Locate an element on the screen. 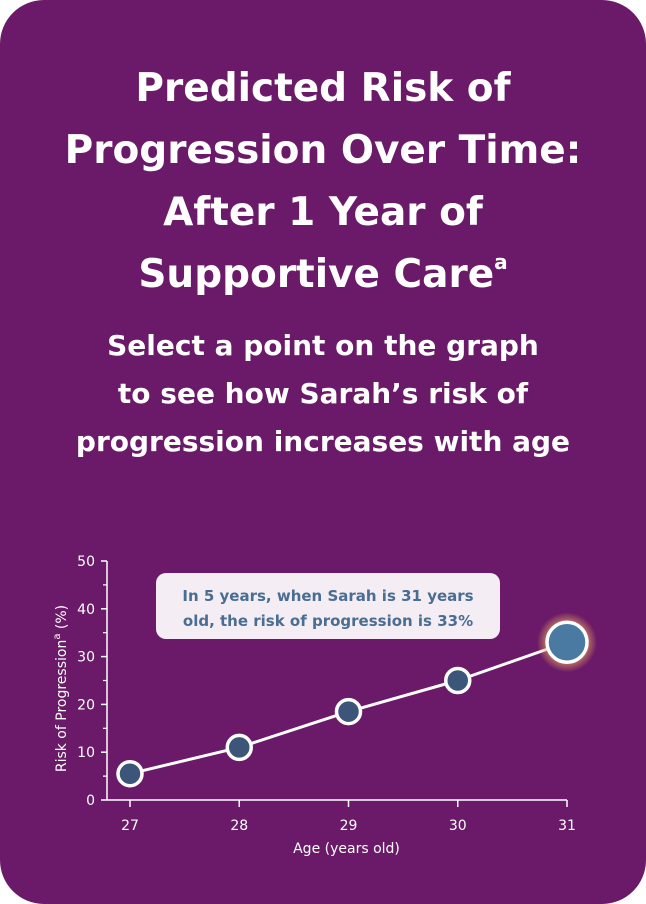 The width and height of the screenshot is (646, 904). tooltip-line-1: In 5 years, when Sarah is 31 years is located at coordinates (327, 596).